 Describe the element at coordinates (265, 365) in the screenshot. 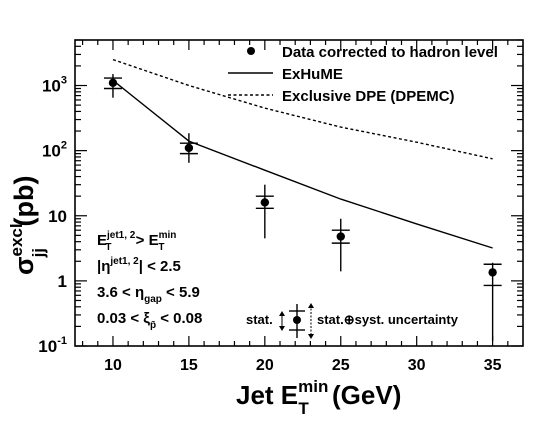

I see `x-tick-label: 20` at that location.